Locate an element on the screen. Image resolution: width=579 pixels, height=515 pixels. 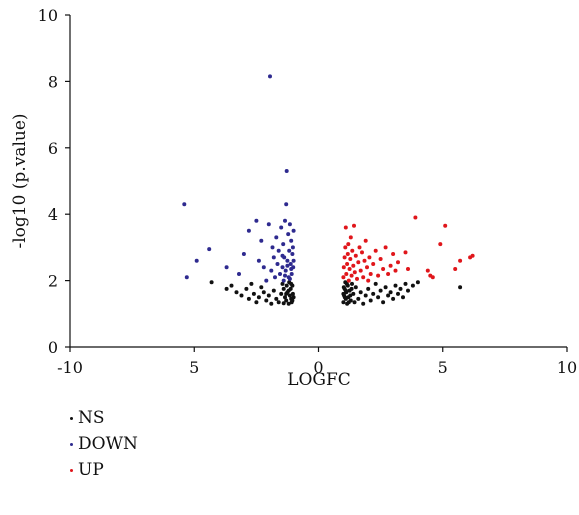
series-ns is located at coordinates (336, 293).